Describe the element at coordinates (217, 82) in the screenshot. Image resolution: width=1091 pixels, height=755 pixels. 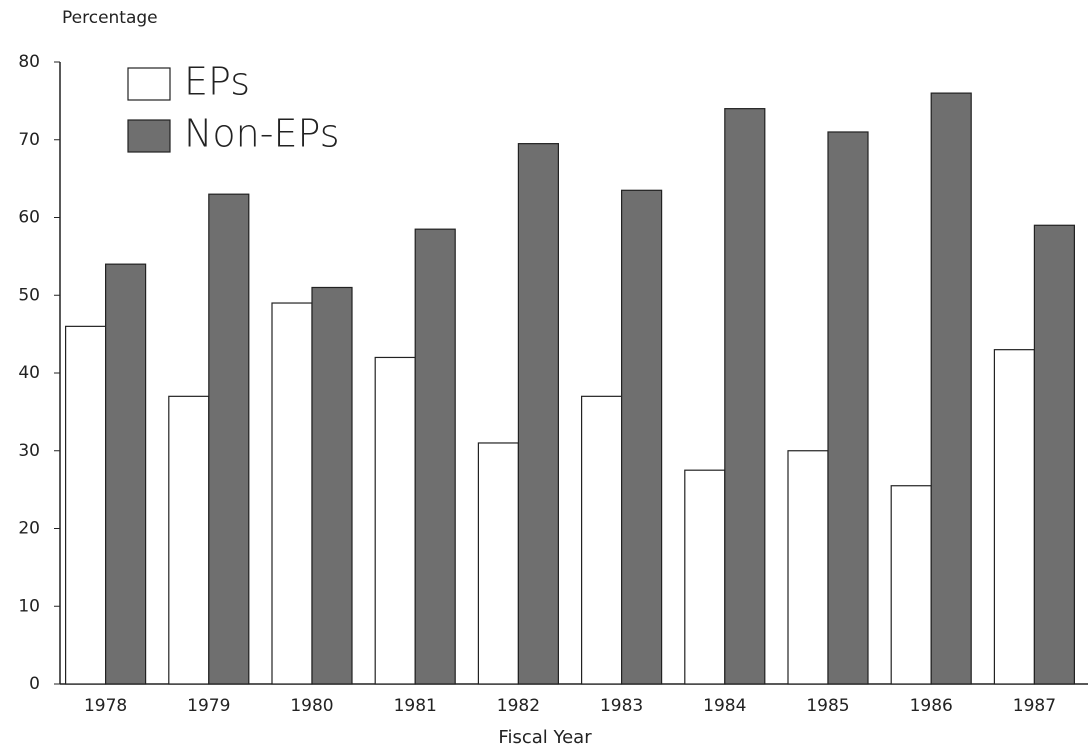
I see `legend-label: EPs` at that location.